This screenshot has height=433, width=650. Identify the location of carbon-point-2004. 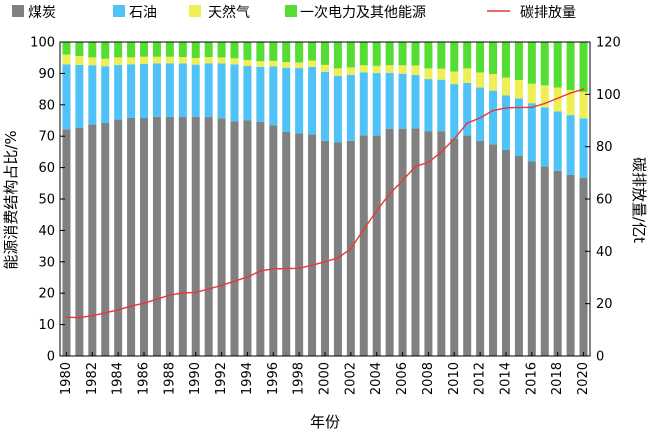
(376, 210).